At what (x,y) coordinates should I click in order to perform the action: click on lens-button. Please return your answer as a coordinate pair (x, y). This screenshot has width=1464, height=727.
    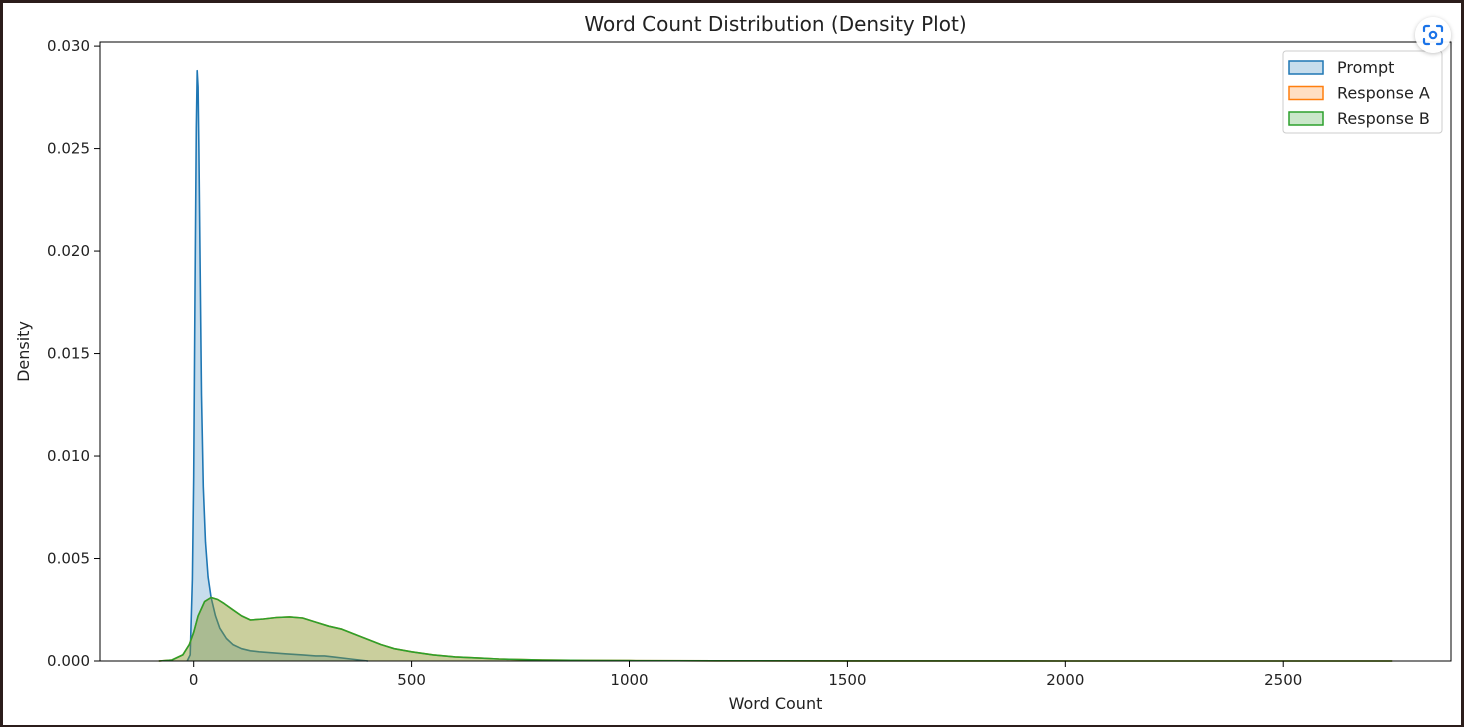
    Looking at the image, I should click on (1433, 35).